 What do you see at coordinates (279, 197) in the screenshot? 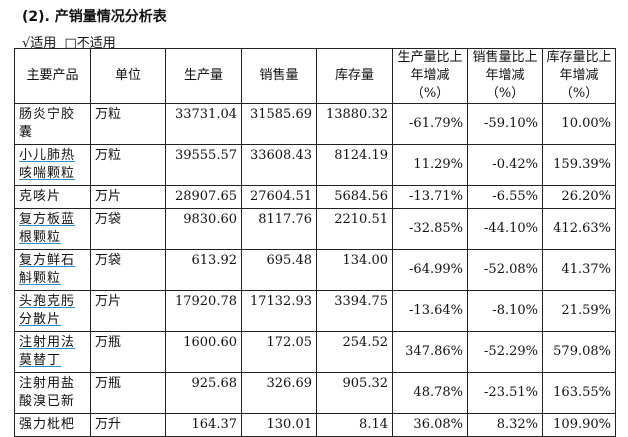
I see `cell-sales: 27604.51` at bounding box center [279, 197].